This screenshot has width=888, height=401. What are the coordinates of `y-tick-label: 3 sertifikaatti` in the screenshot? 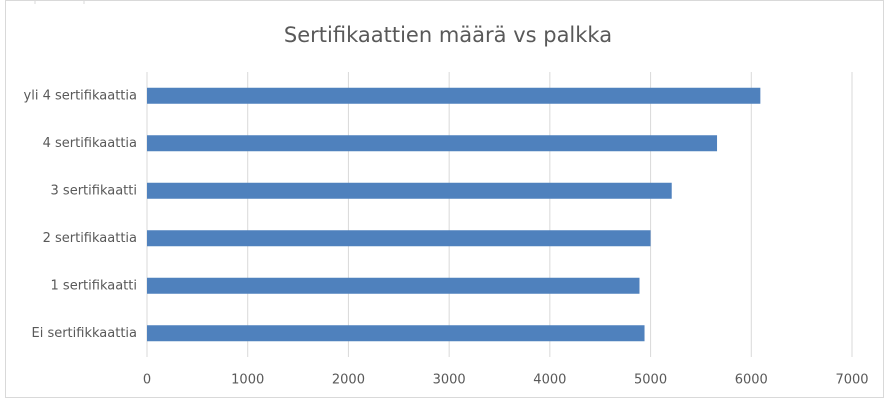 It's located at (94, 190).